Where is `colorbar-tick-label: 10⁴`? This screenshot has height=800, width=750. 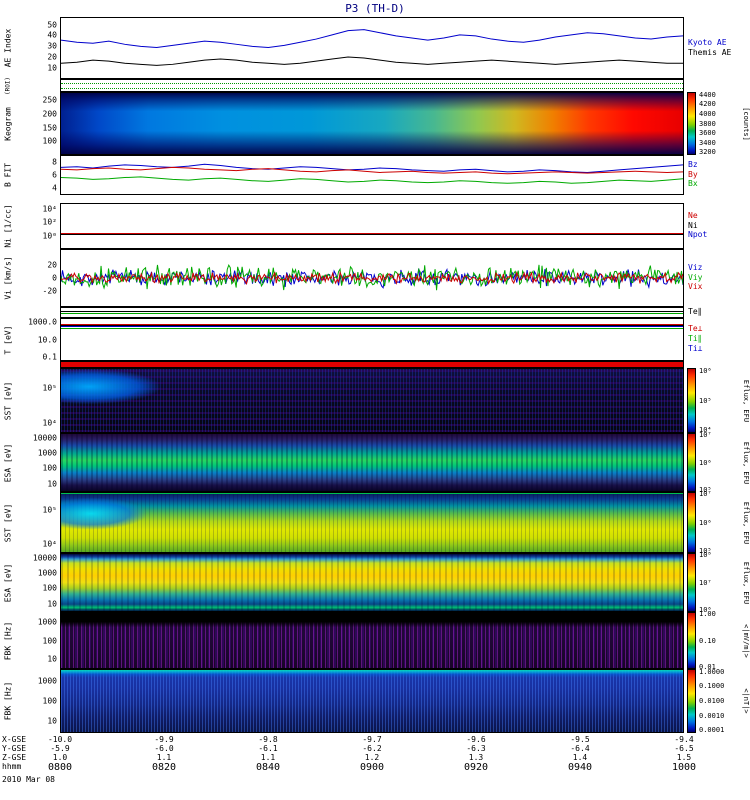 colorbar-tick-label: 10⁴ is located at coordinates (705, 430).